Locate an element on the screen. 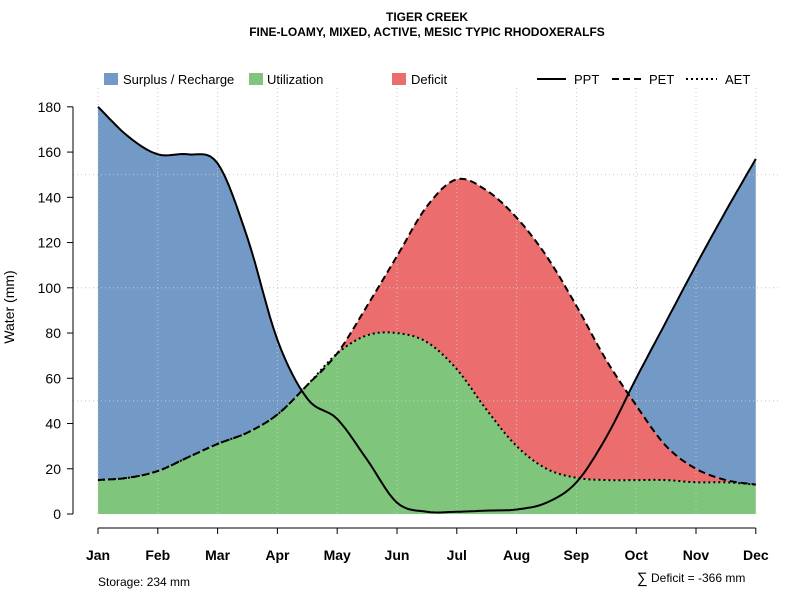 This screenshot has width=800, height=600. y-tick-label: 160 is located at coordinates (50, 152).